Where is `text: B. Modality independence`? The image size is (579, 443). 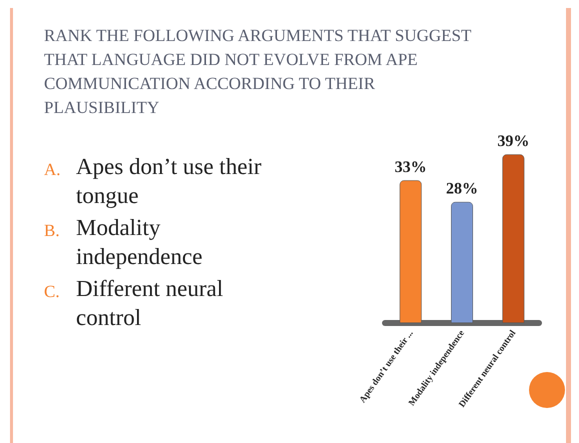 text: B. Modality independence is located at coordinates (124, 242).